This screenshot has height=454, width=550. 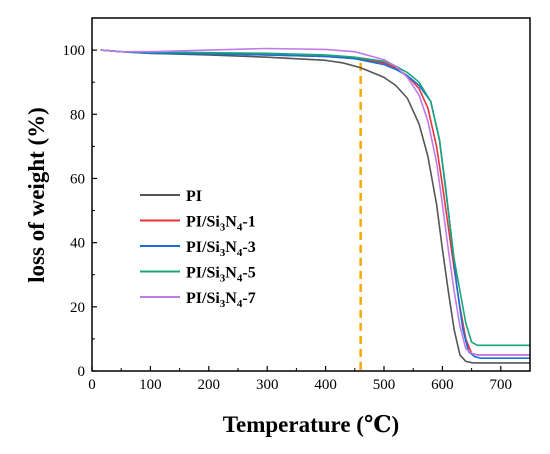 I want to click on y-tick-label: 20, so click(x=77, y=308).